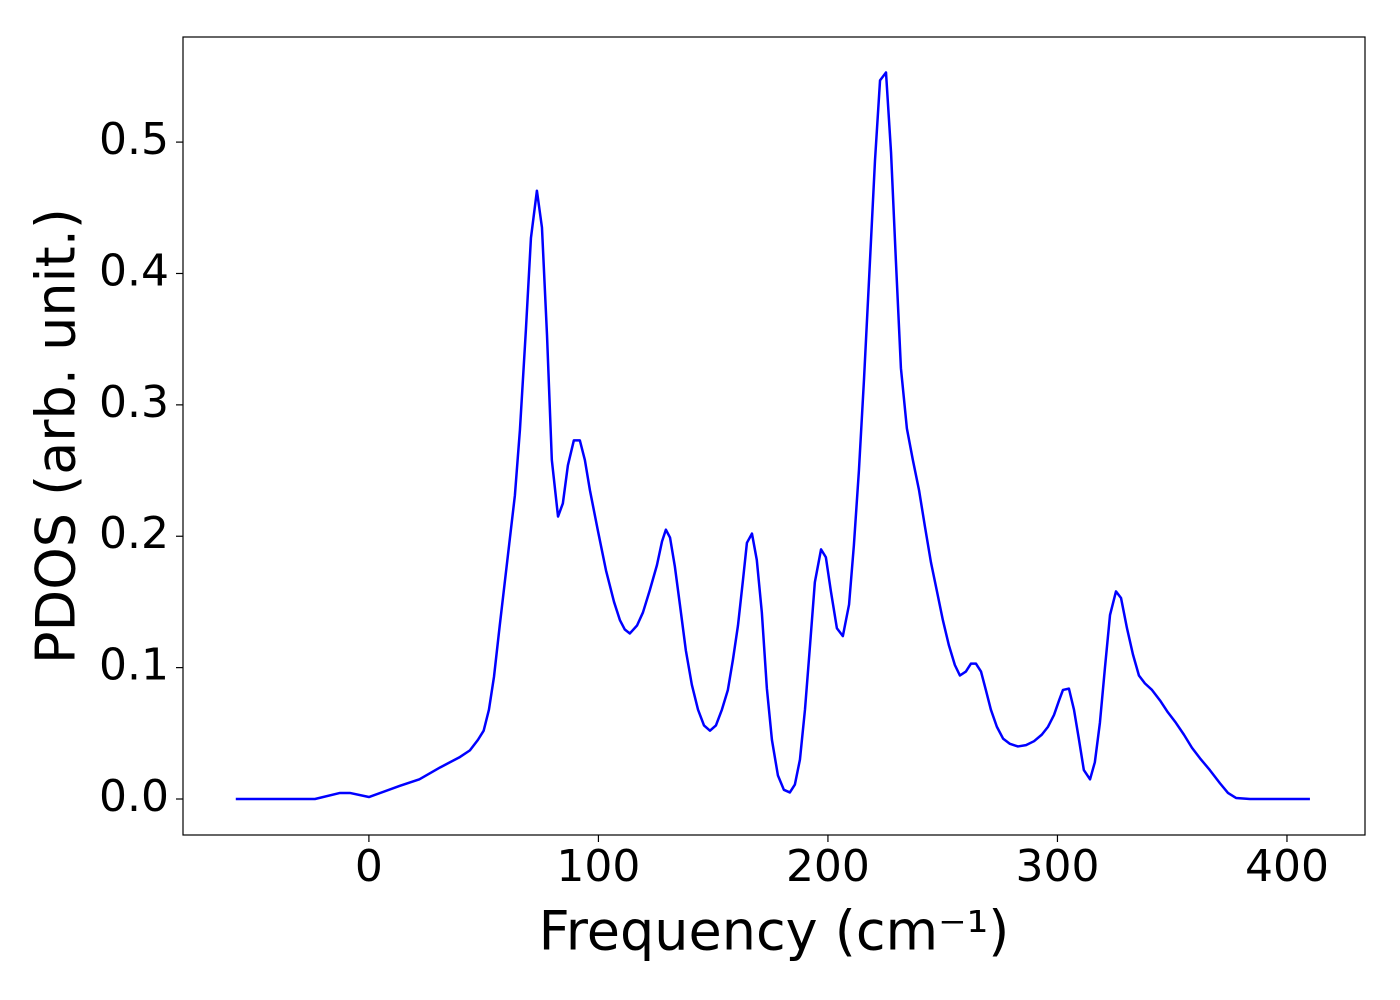  I want to click on y-axis-label: PDOS (arb. unit.), so click(56, 436).